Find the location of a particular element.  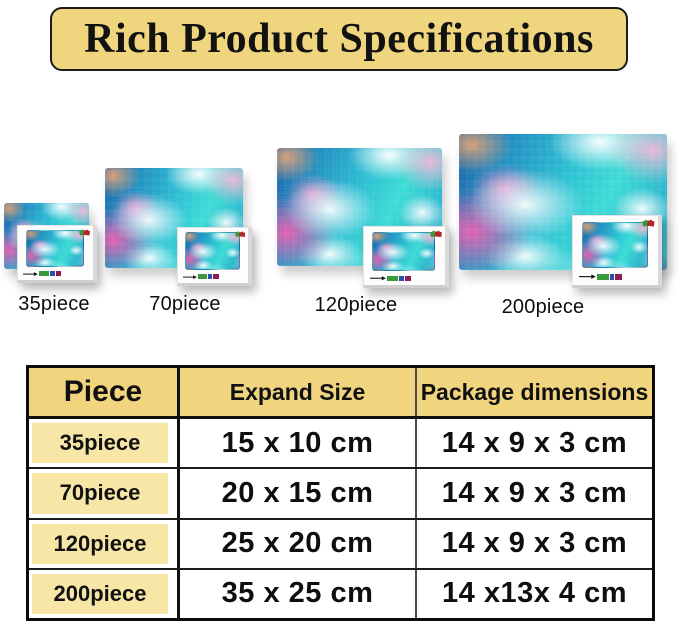

product-label-200: 200piece is located at coordinates (543, 307).